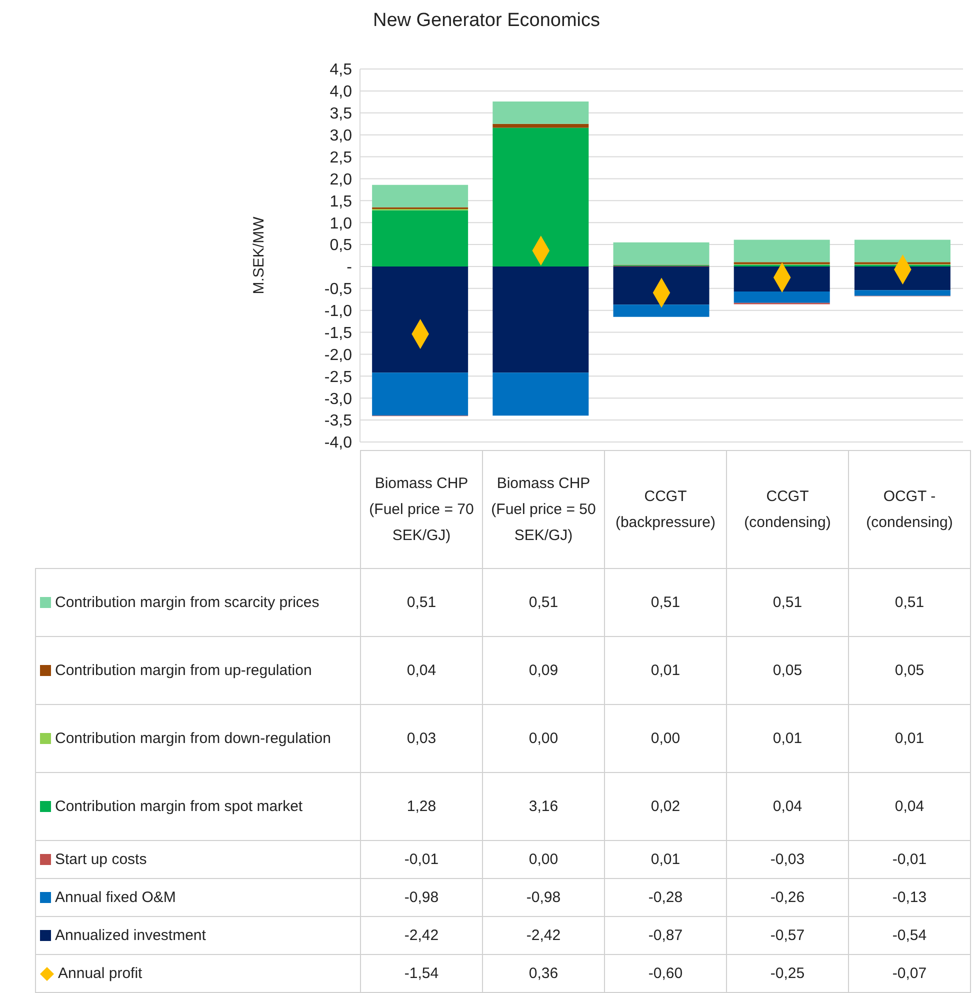 The image size is (973, 993). What do you see at coordinates (341, 245) in the screenshot?
I see `y-tick-label: 0,5` at bounding box center [341, 245].